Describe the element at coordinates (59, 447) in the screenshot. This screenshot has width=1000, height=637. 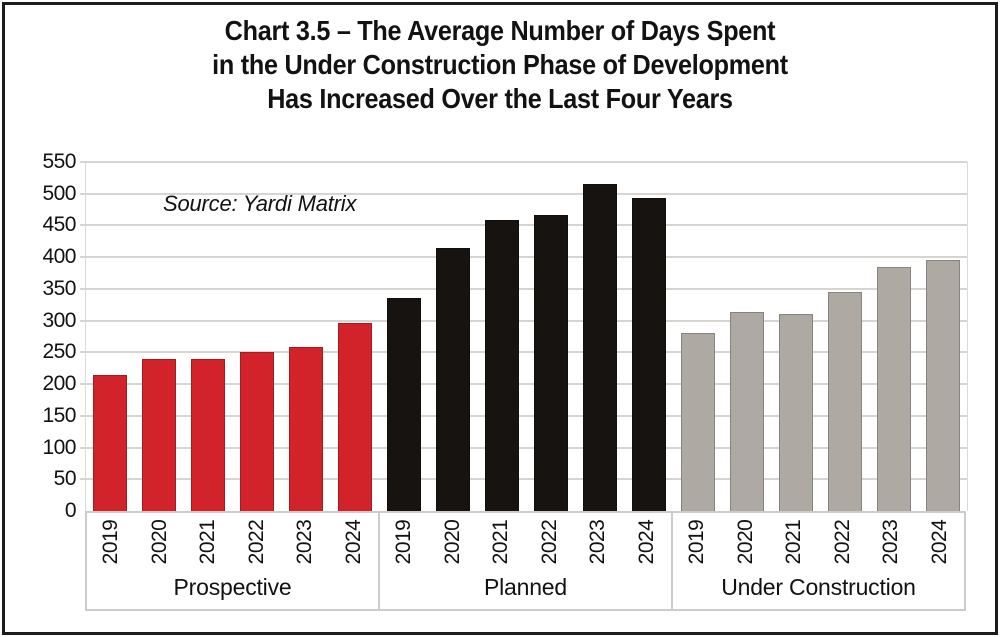
I see `y-axis-label-100: 100` at that location.